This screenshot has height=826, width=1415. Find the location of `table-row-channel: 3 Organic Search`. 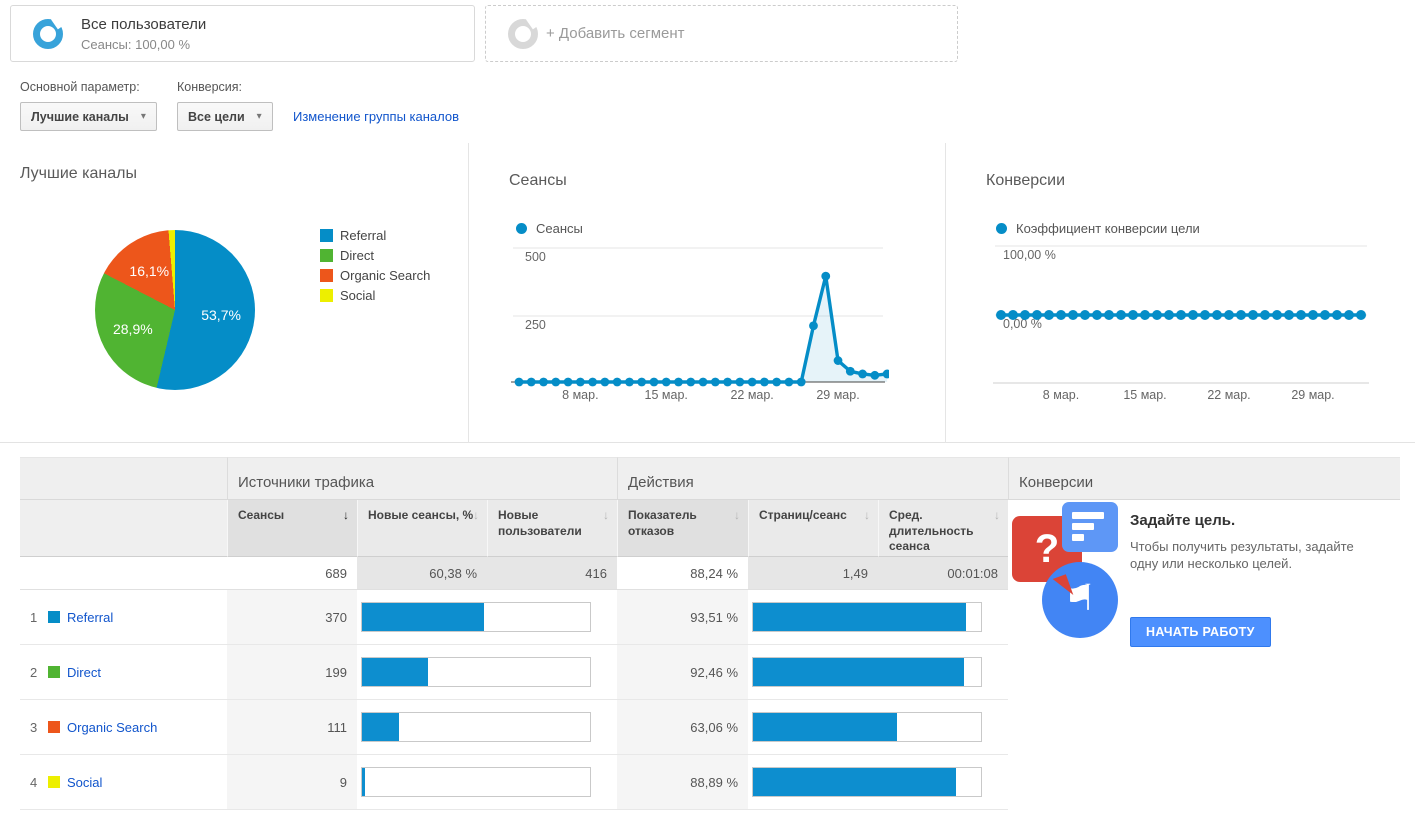

table-row-channel: 3 Organic Search is located at coordinates (123, 727).